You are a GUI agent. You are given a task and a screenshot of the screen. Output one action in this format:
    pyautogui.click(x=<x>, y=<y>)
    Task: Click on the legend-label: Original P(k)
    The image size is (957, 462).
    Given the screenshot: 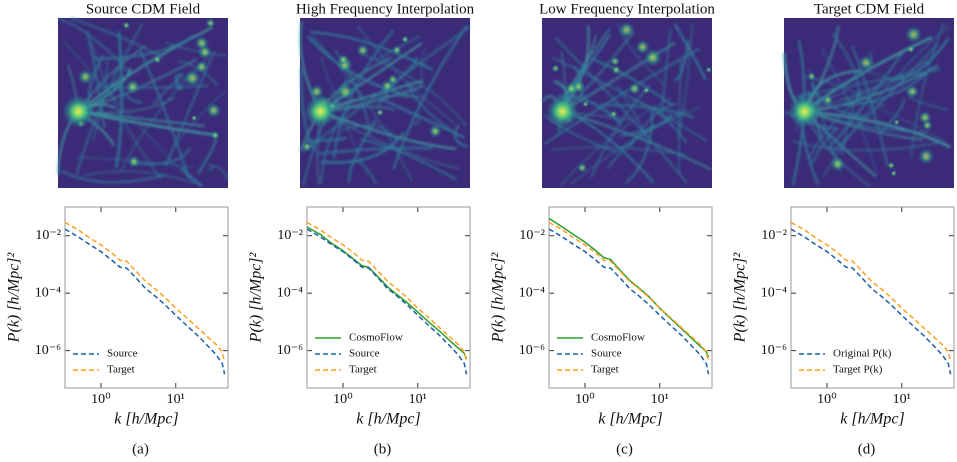 What is the action you would take?
    pyautogui.click(x=862, y=354)
    